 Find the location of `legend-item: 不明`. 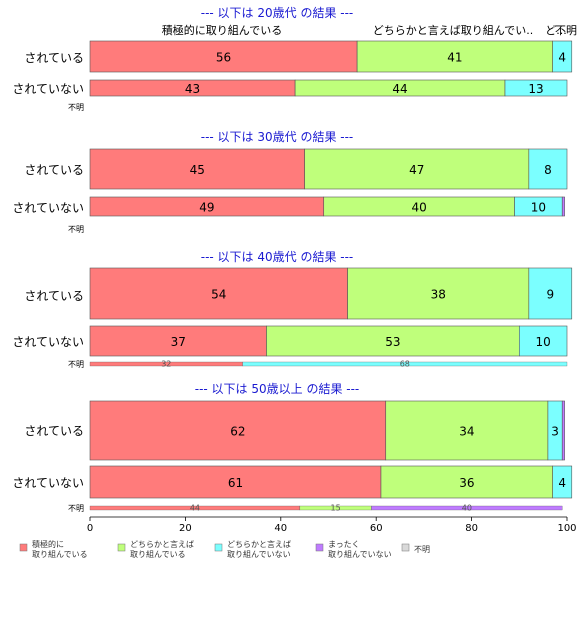

legend-item: 不明 is located at coordinates (415, 548).